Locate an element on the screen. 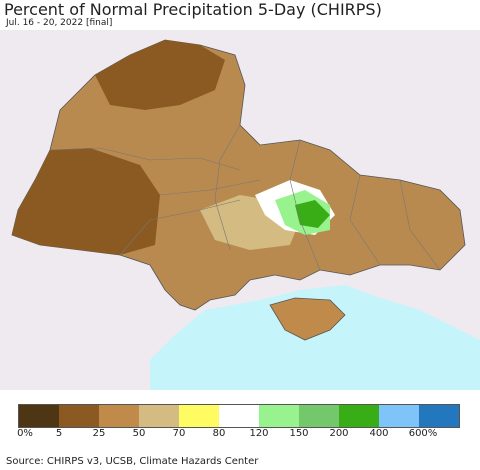 This screenshot has height=470, width=480. legend-tick-label: 600% is located at coordinates (423, 433).